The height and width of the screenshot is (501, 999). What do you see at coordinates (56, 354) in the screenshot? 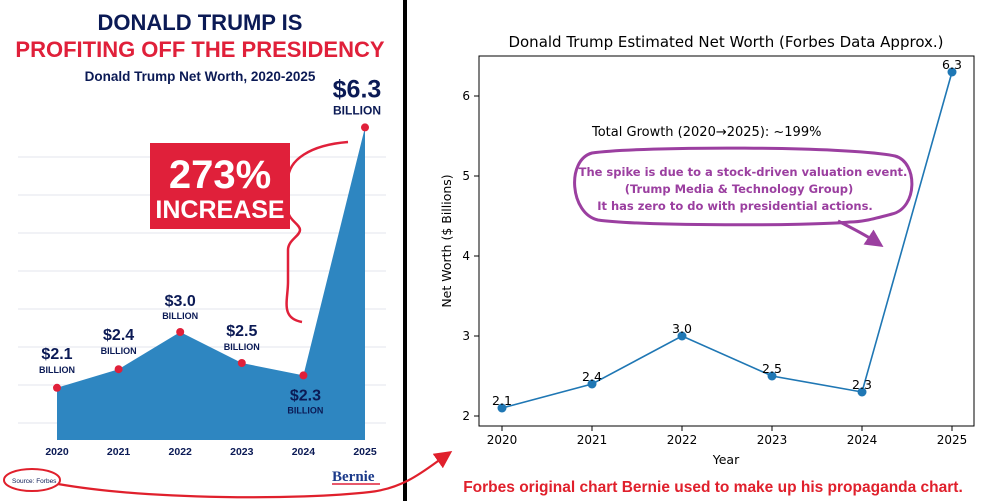
I see `left-value-label-2020: $2.1` at bounding box center [56, 354].